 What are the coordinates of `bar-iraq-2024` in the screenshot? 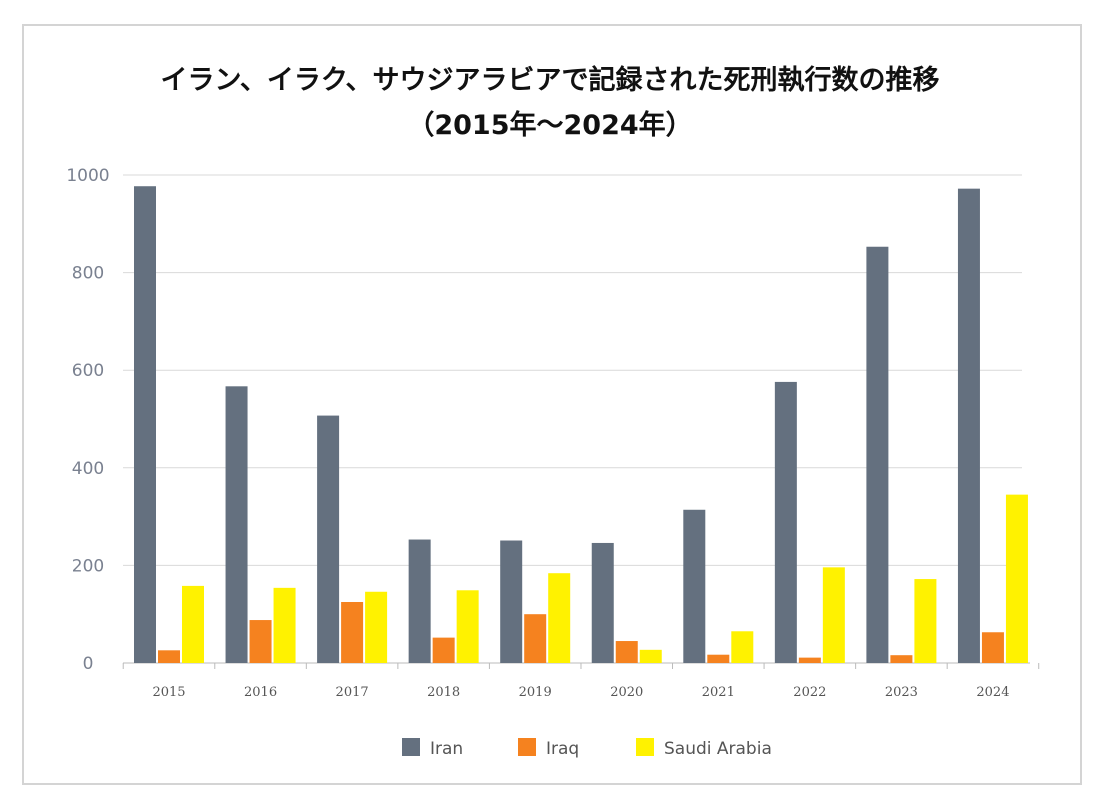 It's located at (992, 647).